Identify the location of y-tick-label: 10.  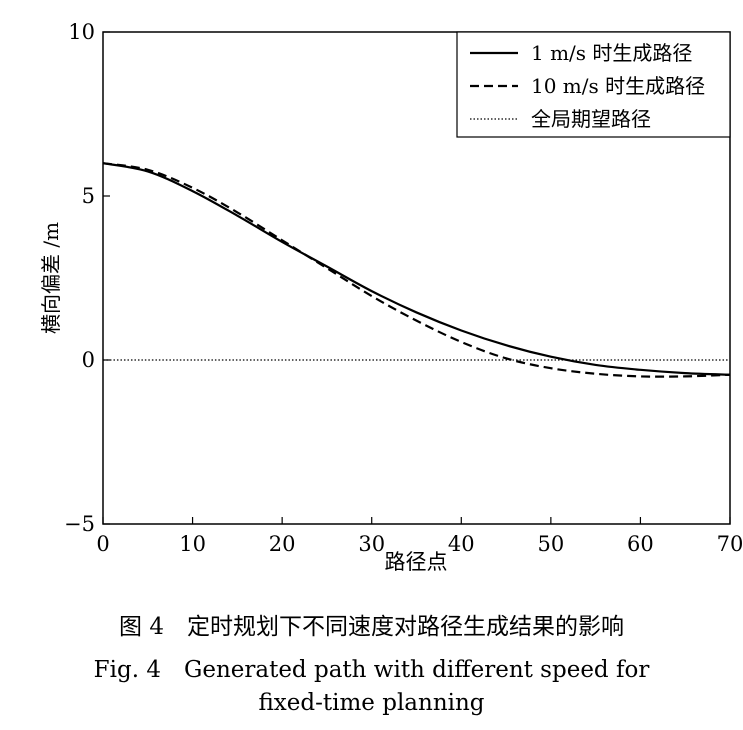
(81, 32).